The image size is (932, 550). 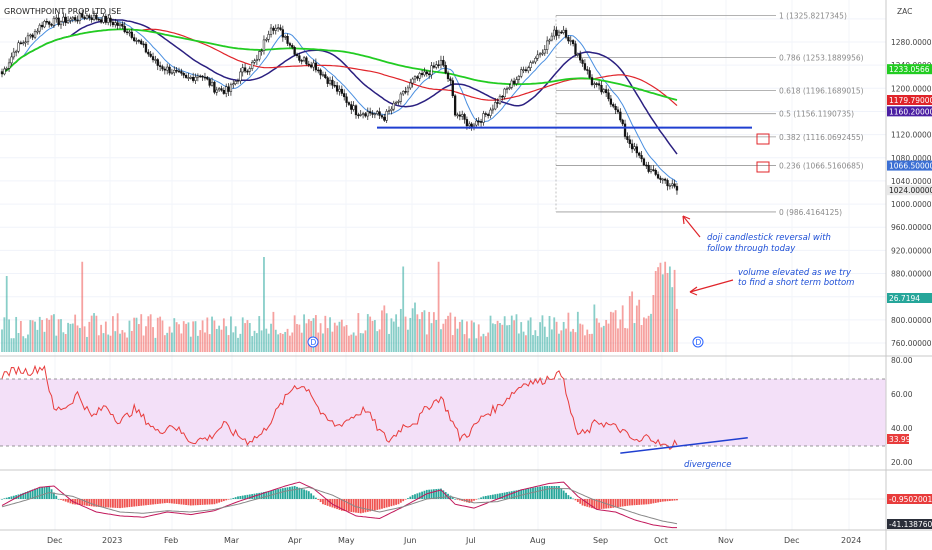 What do you see at coordinates (821, 166) in the screenshot?
I see `fib-label: 0.236 (1066.5160685)` at bounding box center [821, 166].